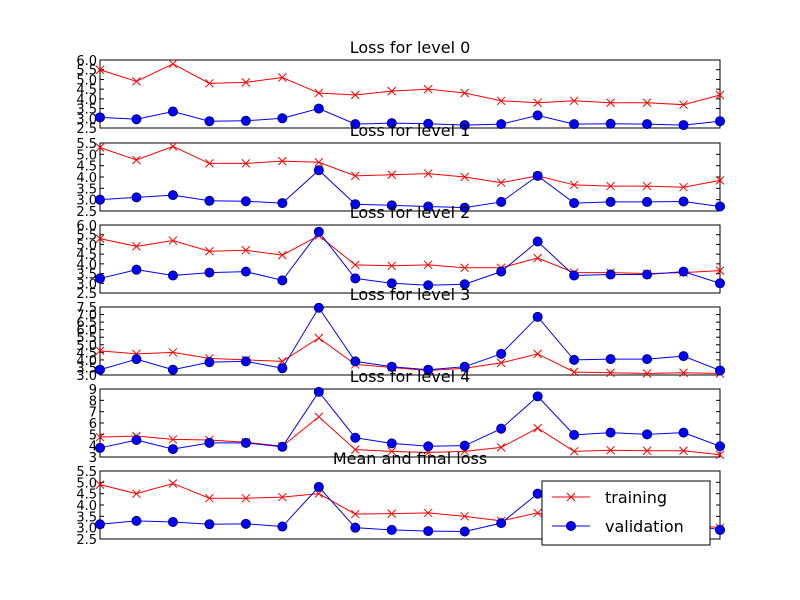 The width and height of the screenshot is (800, 600). What do you see at coordinates (86, 245) in the screenshot?
I see `y-tick-label: 5.0` at bounding box center [86, 245].